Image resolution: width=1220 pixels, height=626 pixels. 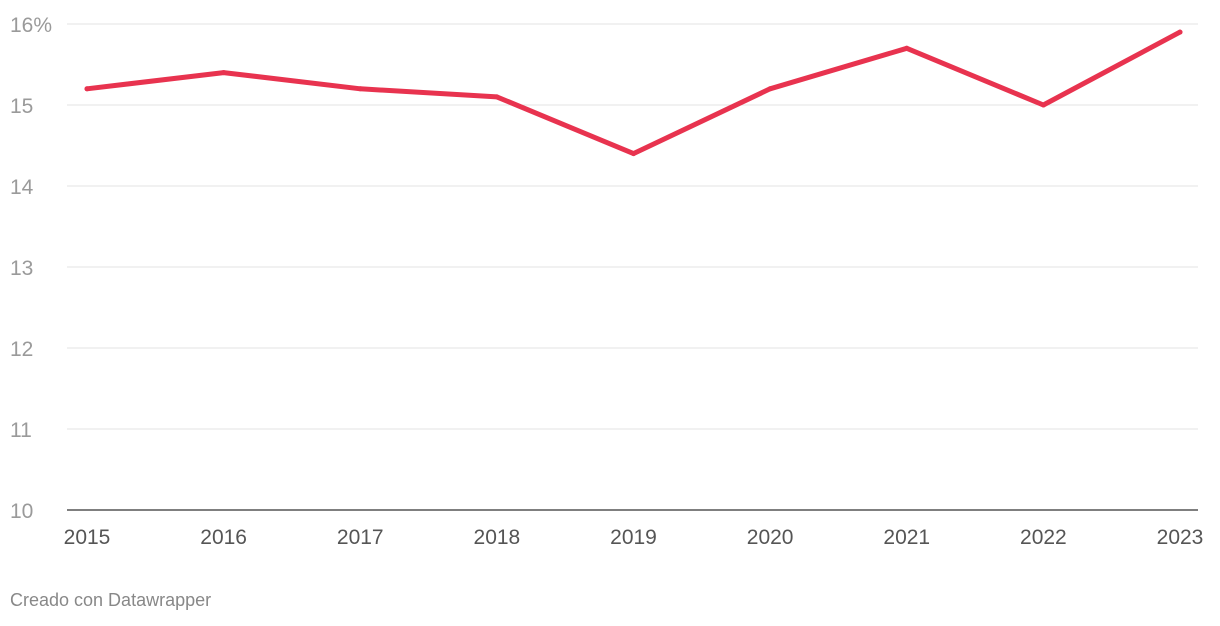 What do you see at coordinates (906, 537) in the screenshot?
I see `x-tick-label: 2021` at bounding box center [906, 537].